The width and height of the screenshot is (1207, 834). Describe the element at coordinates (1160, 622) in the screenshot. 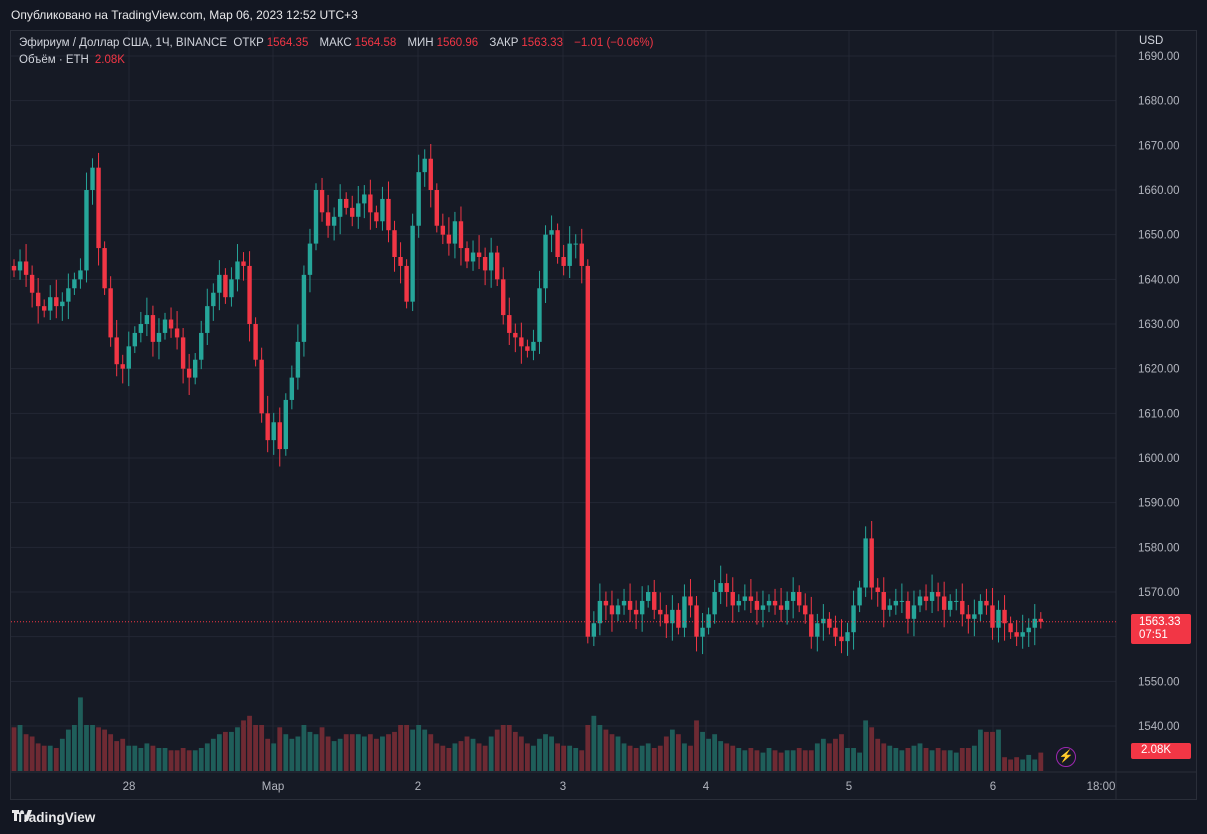

I see `last-price-value: 1563.33` at that location.